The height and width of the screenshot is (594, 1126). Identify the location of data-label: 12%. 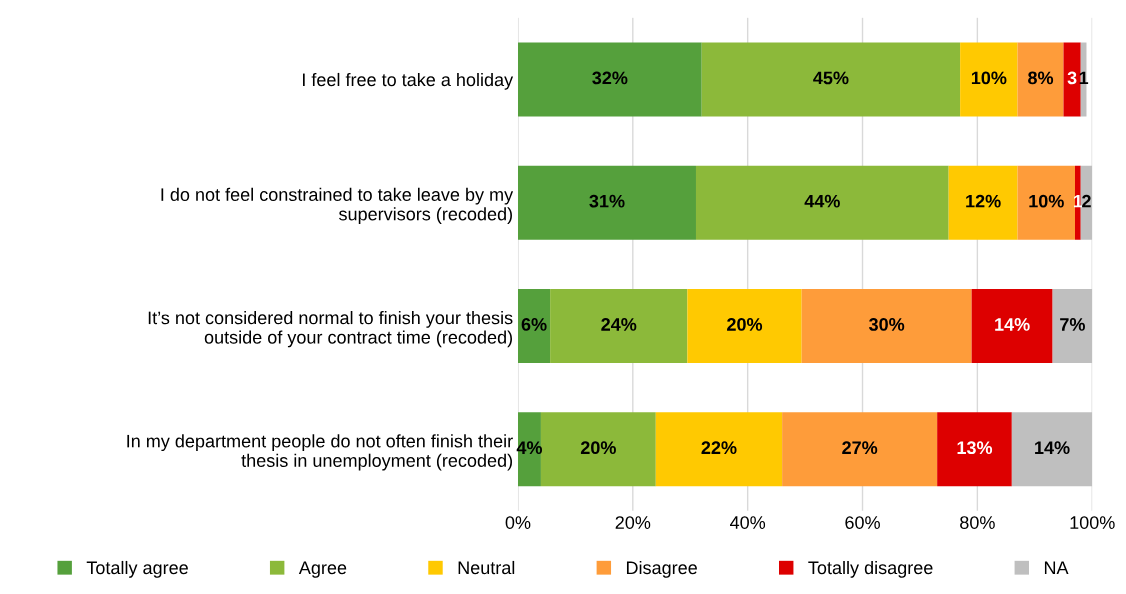
(983, 201).